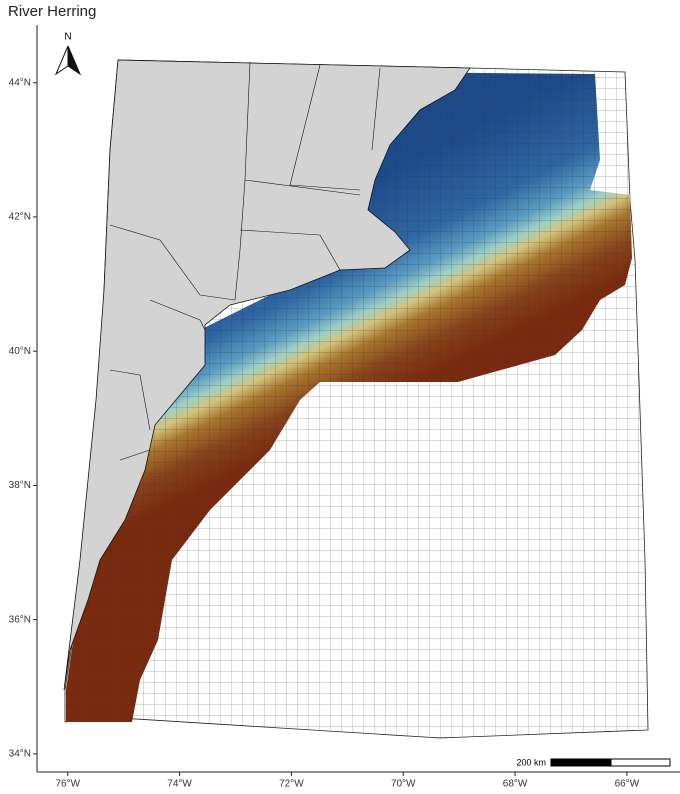  What do you see at coordinates (20, 619) in the screenshot?
I see `y-tick-label: 36°N` at bounding box center [20, 619].